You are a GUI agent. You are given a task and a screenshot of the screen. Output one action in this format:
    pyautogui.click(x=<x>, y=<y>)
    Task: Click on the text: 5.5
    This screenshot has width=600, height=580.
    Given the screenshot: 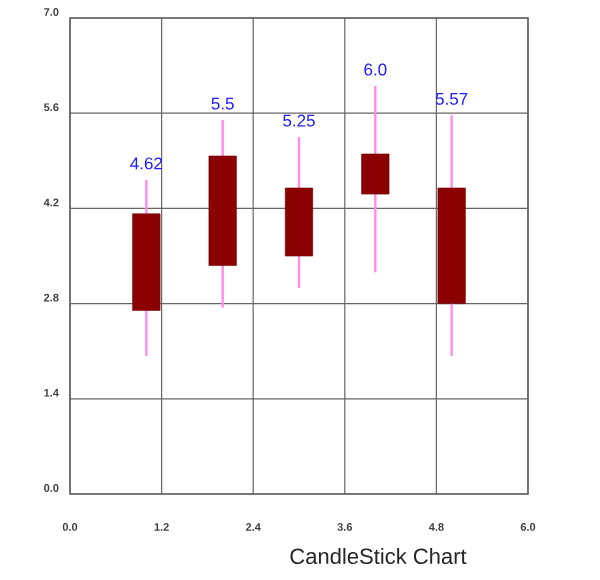 What is the action you would take?
    pyautogui.click(x=222, y=103)
    